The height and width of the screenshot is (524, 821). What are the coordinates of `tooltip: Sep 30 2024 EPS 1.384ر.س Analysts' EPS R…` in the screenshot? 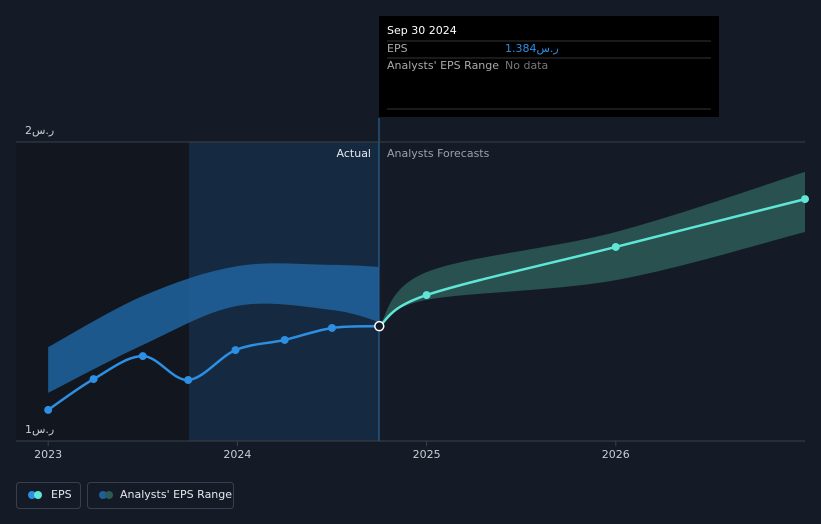 It's located at (549, 66).